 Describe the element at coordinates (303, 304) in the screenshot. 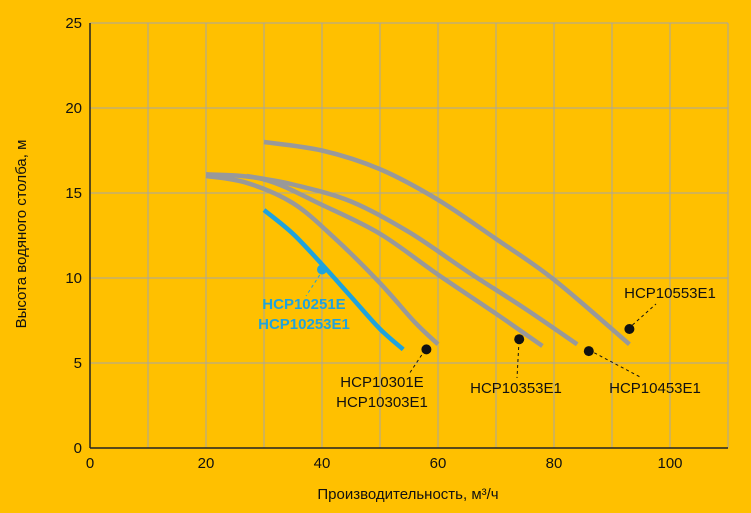

I see `curve-label: HCP10251E` at that location.